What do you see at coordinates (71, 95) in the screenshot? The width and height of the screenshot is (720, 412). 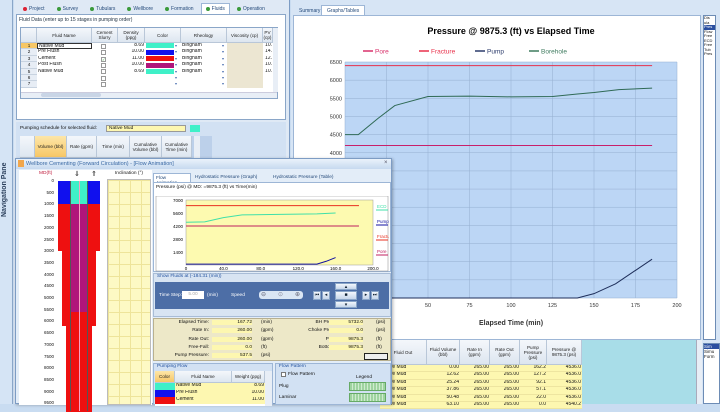 I see `scroll-thumb` at bounding box center [71, 95].